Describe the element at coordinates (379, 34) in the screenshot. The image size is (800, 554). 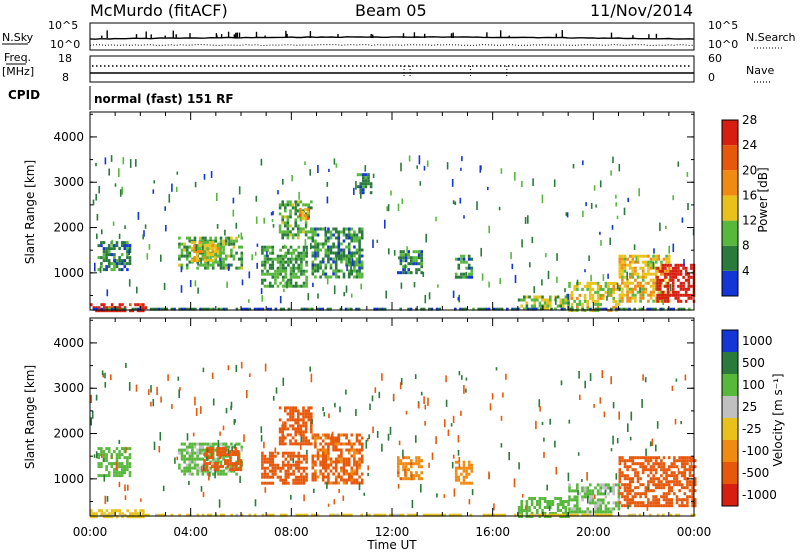
I see `sky-noise-spikes` at that location.